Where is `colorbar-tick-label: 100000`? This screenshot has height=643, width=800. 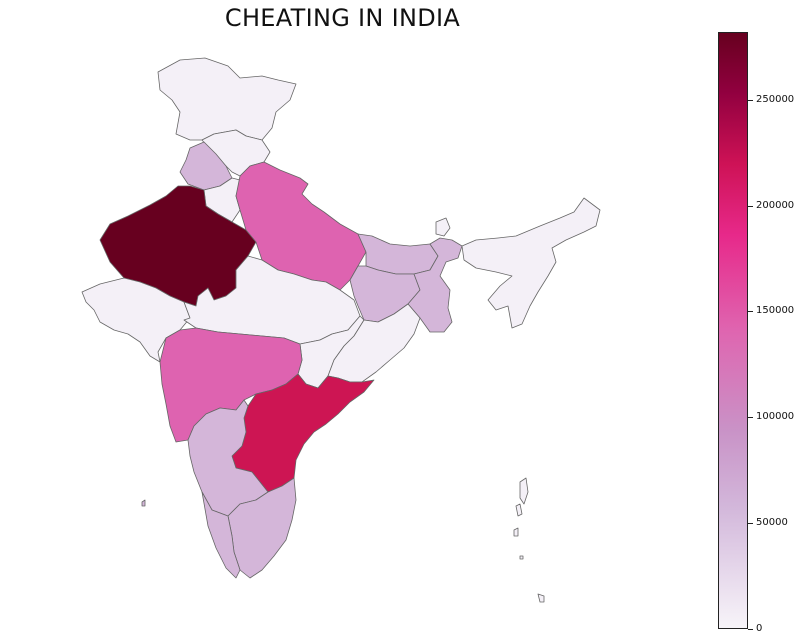
colorbar-tick-label: 100000 is located at coordinates (775, 416).